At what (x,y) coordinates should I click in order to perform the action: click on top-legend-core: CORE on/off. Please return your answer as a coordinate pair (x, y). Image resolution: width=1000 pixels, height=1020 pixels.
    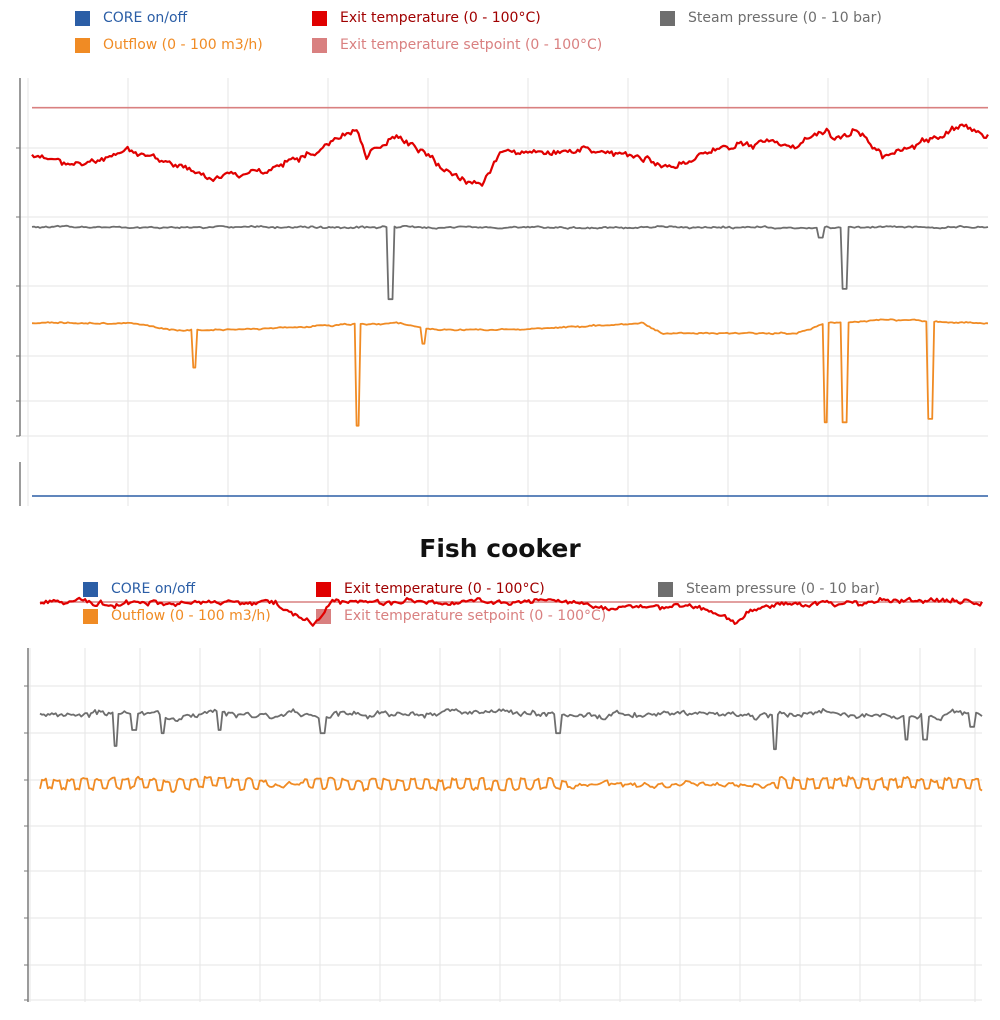
    Looking at the image, I should click on (131, 18).